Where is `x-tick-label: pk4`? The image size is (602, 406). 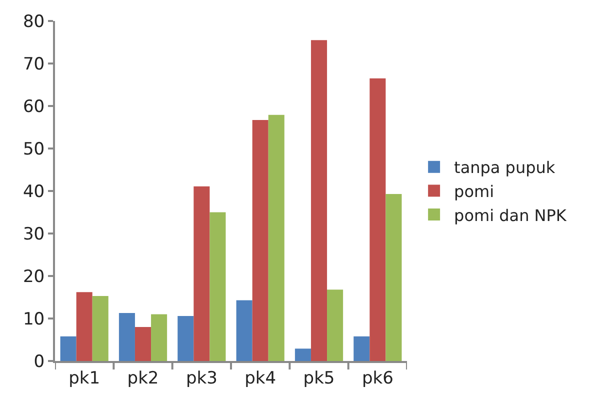
x-tick-label: pk4 is located at coordinates (260, 378).